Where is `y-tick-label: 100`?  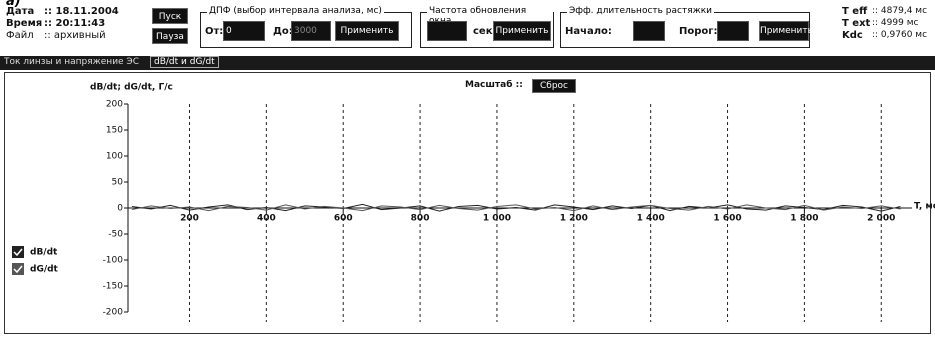 y-tick-label: 100 is located at coordinates (114, 157).